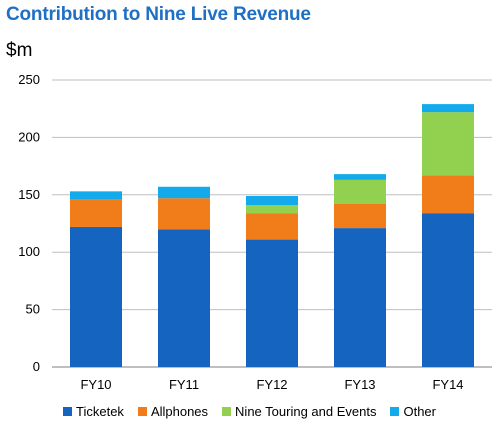 Image resolution: width=499 pixels, height=435 pixels. What do you see at coordinates (29, 194) in the screenshot?
I see `y-tick-label: 150` at bounding box center [29, 194].